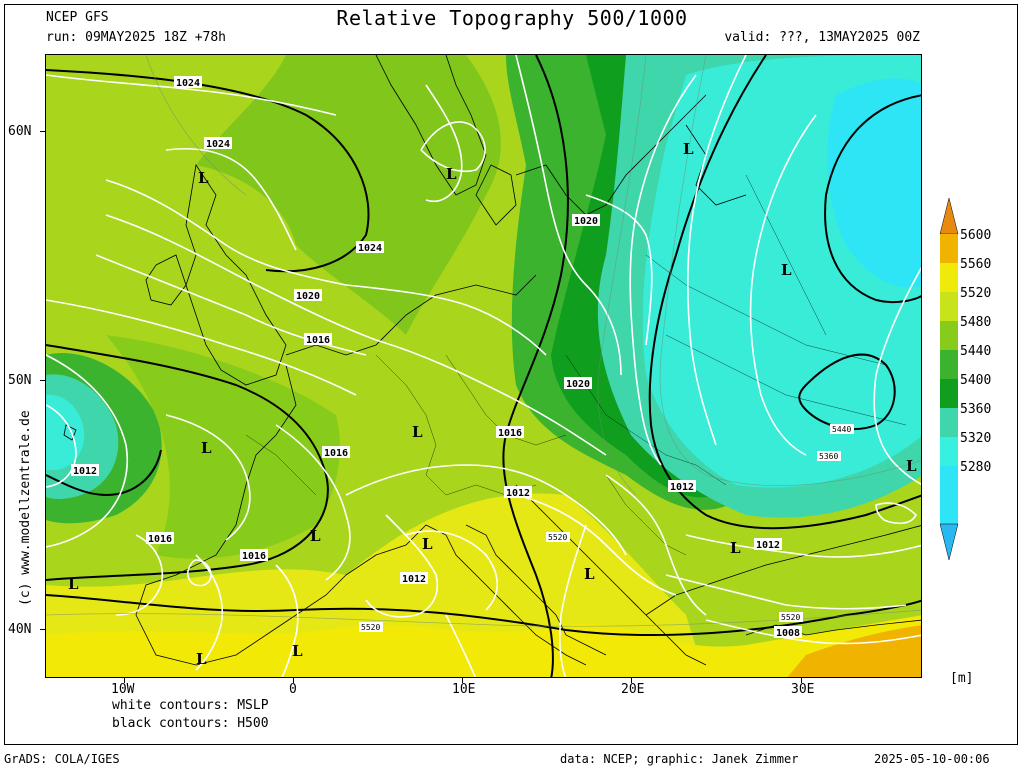 Image resolution: width=1024 pixels, height=768 pixels. Describe the element at coordinates (976, 380) in the screenshot. I see `legend-label: 5400` at that location.